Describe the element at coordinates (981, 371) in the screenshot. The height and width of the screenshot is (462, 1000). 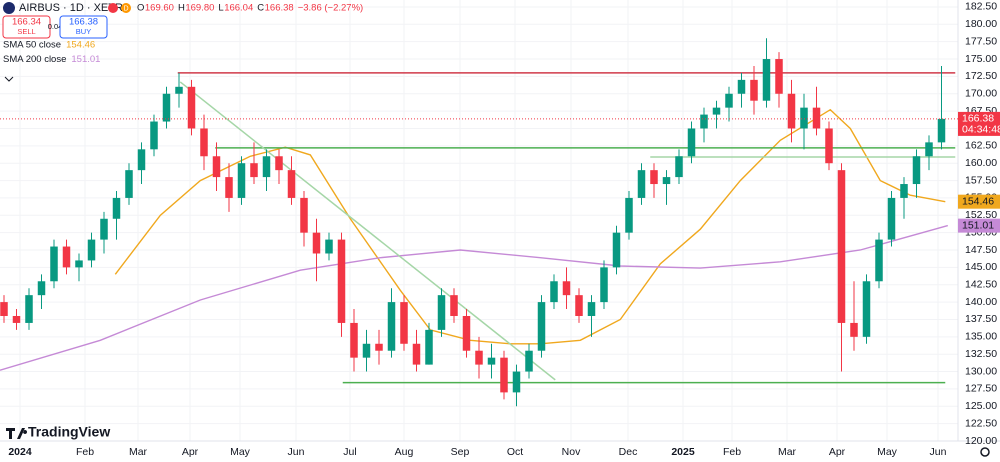
I see `y-tick-label: 130.00` at that location.